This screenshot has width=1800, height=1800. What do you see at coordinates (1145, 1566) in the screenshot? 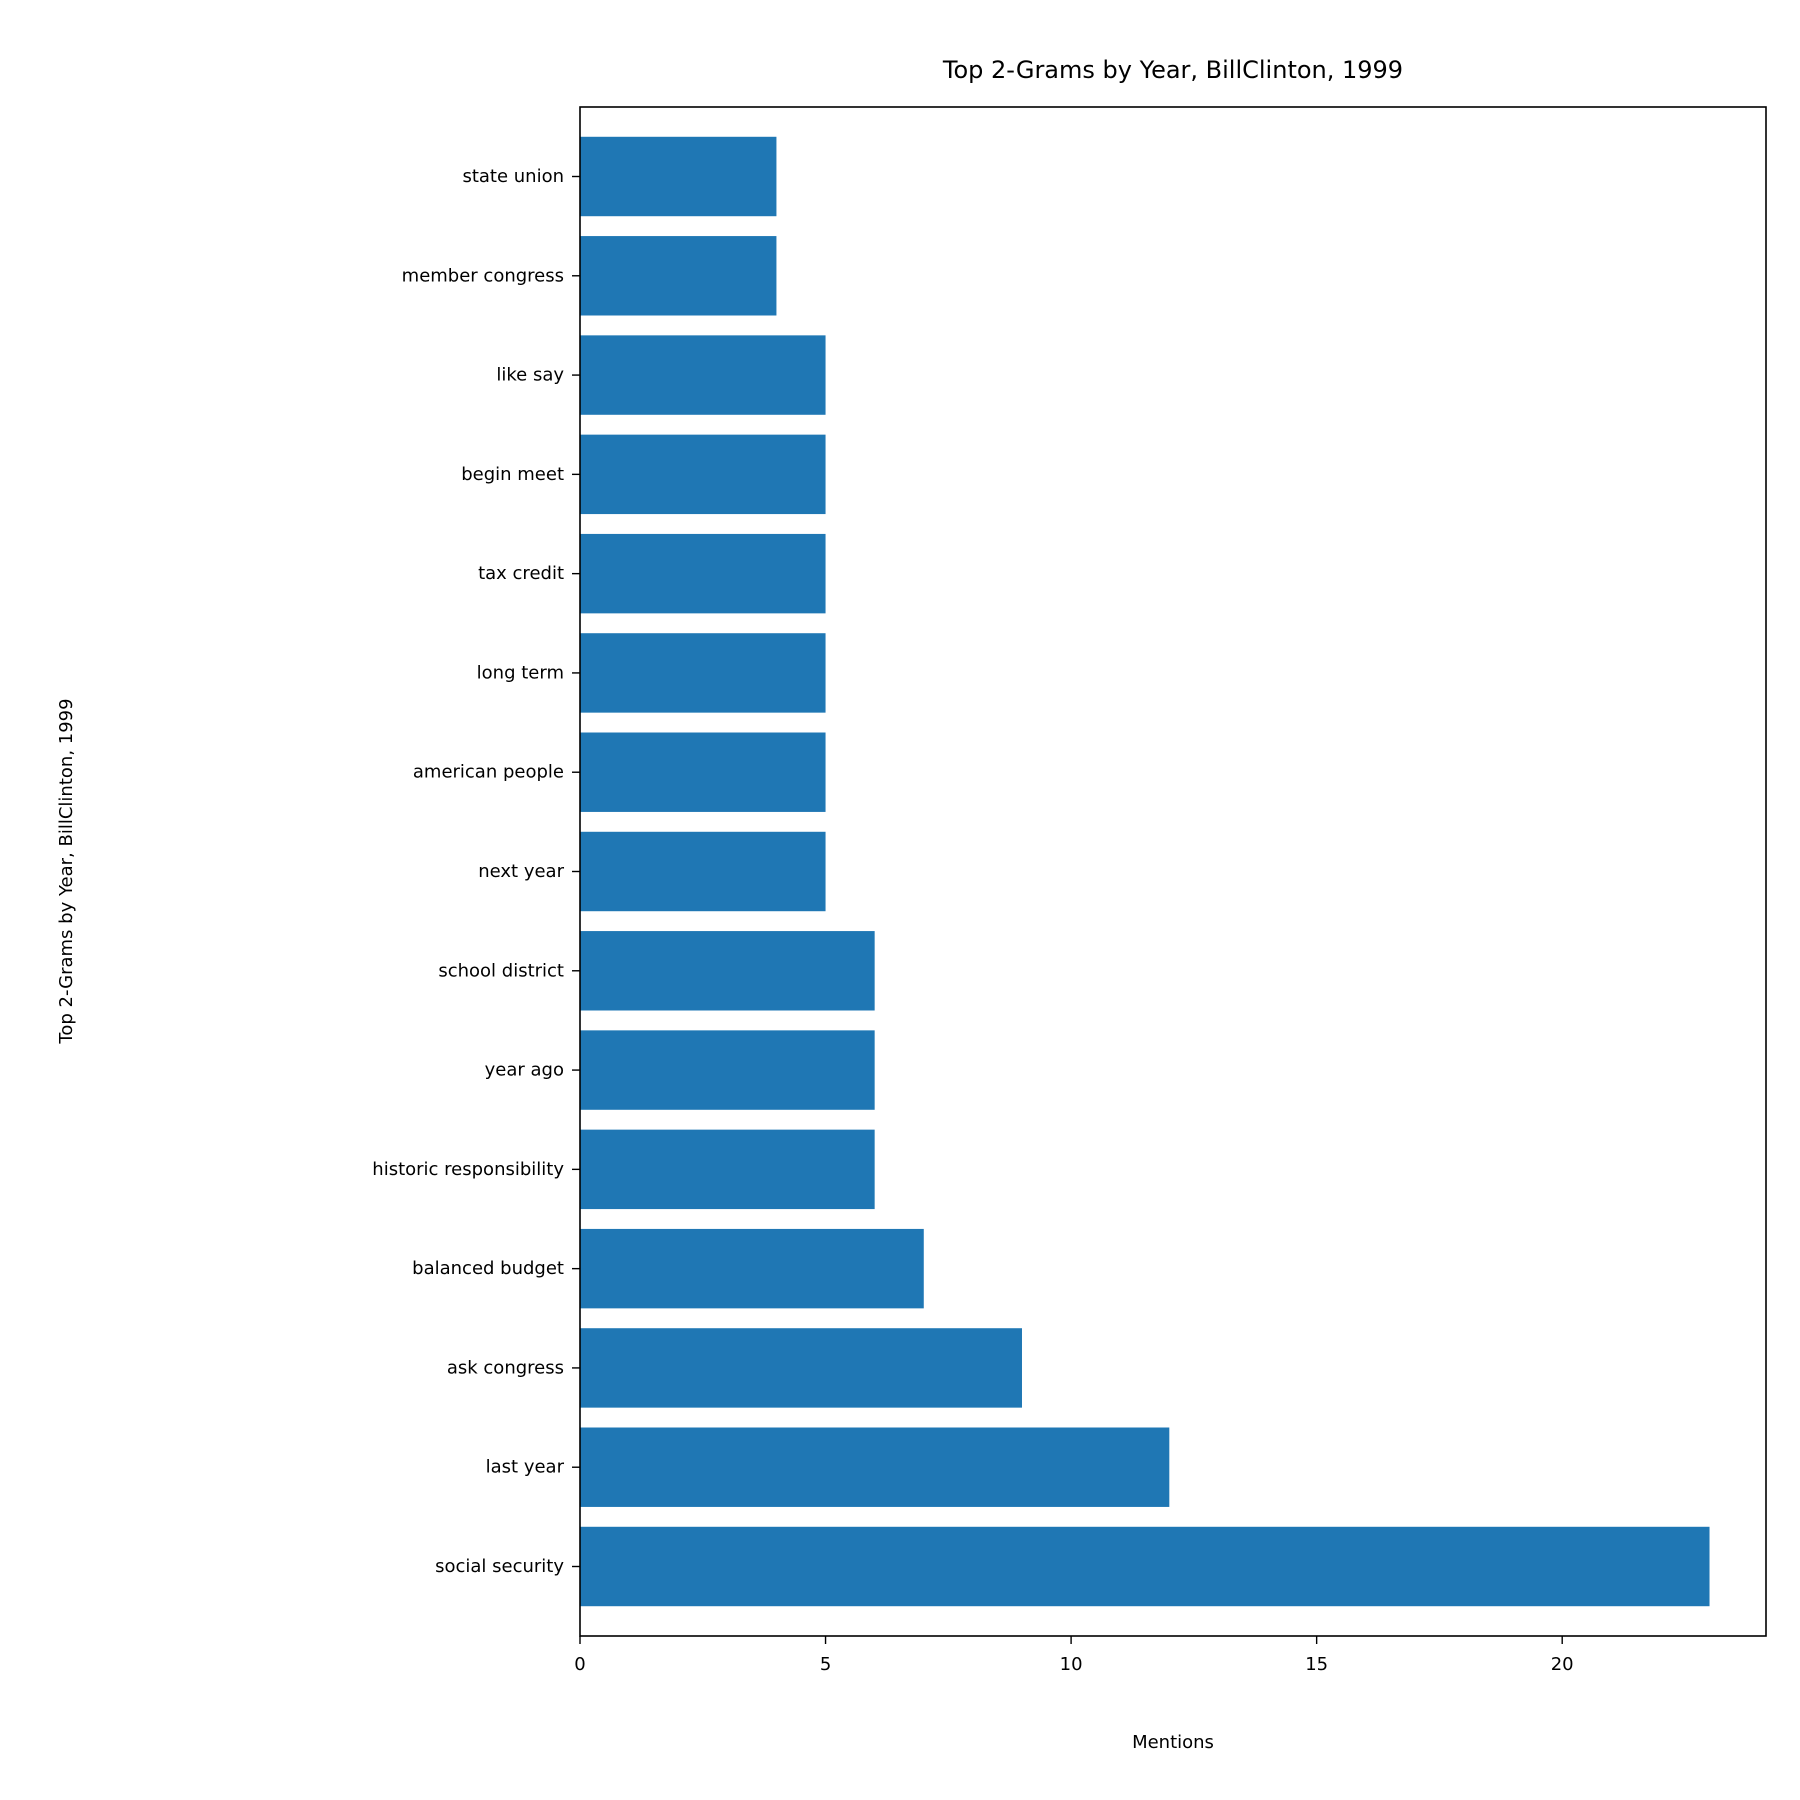
I see `bar-social-security` at bounding box center [1145, 1566].